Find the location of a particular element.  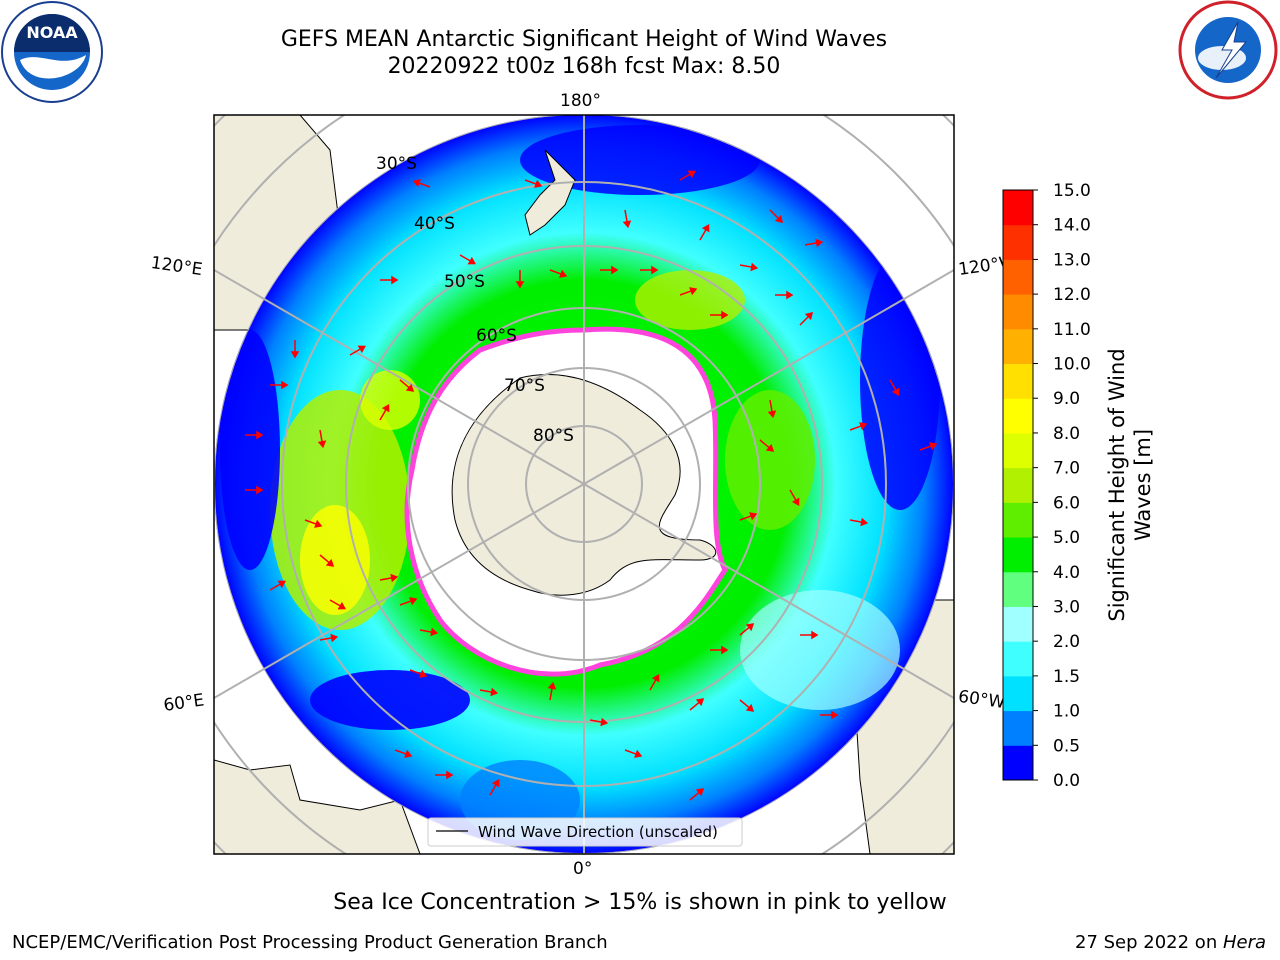

footer-date-text: 27 Sep 2022 on is located at coordinates (1149, 942).